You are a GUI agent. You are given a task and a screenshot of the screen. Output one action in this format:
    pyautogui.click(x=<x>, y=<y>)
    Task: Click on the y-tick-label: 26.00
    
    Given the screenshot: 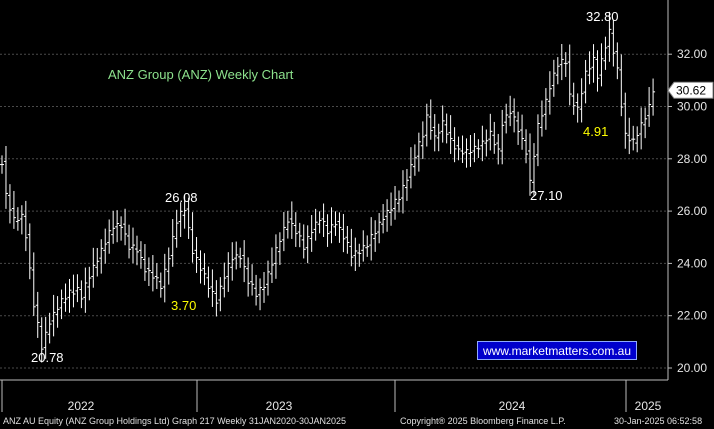 What is the action you would take?
    pyautogui.click(x=692, y=211)
    